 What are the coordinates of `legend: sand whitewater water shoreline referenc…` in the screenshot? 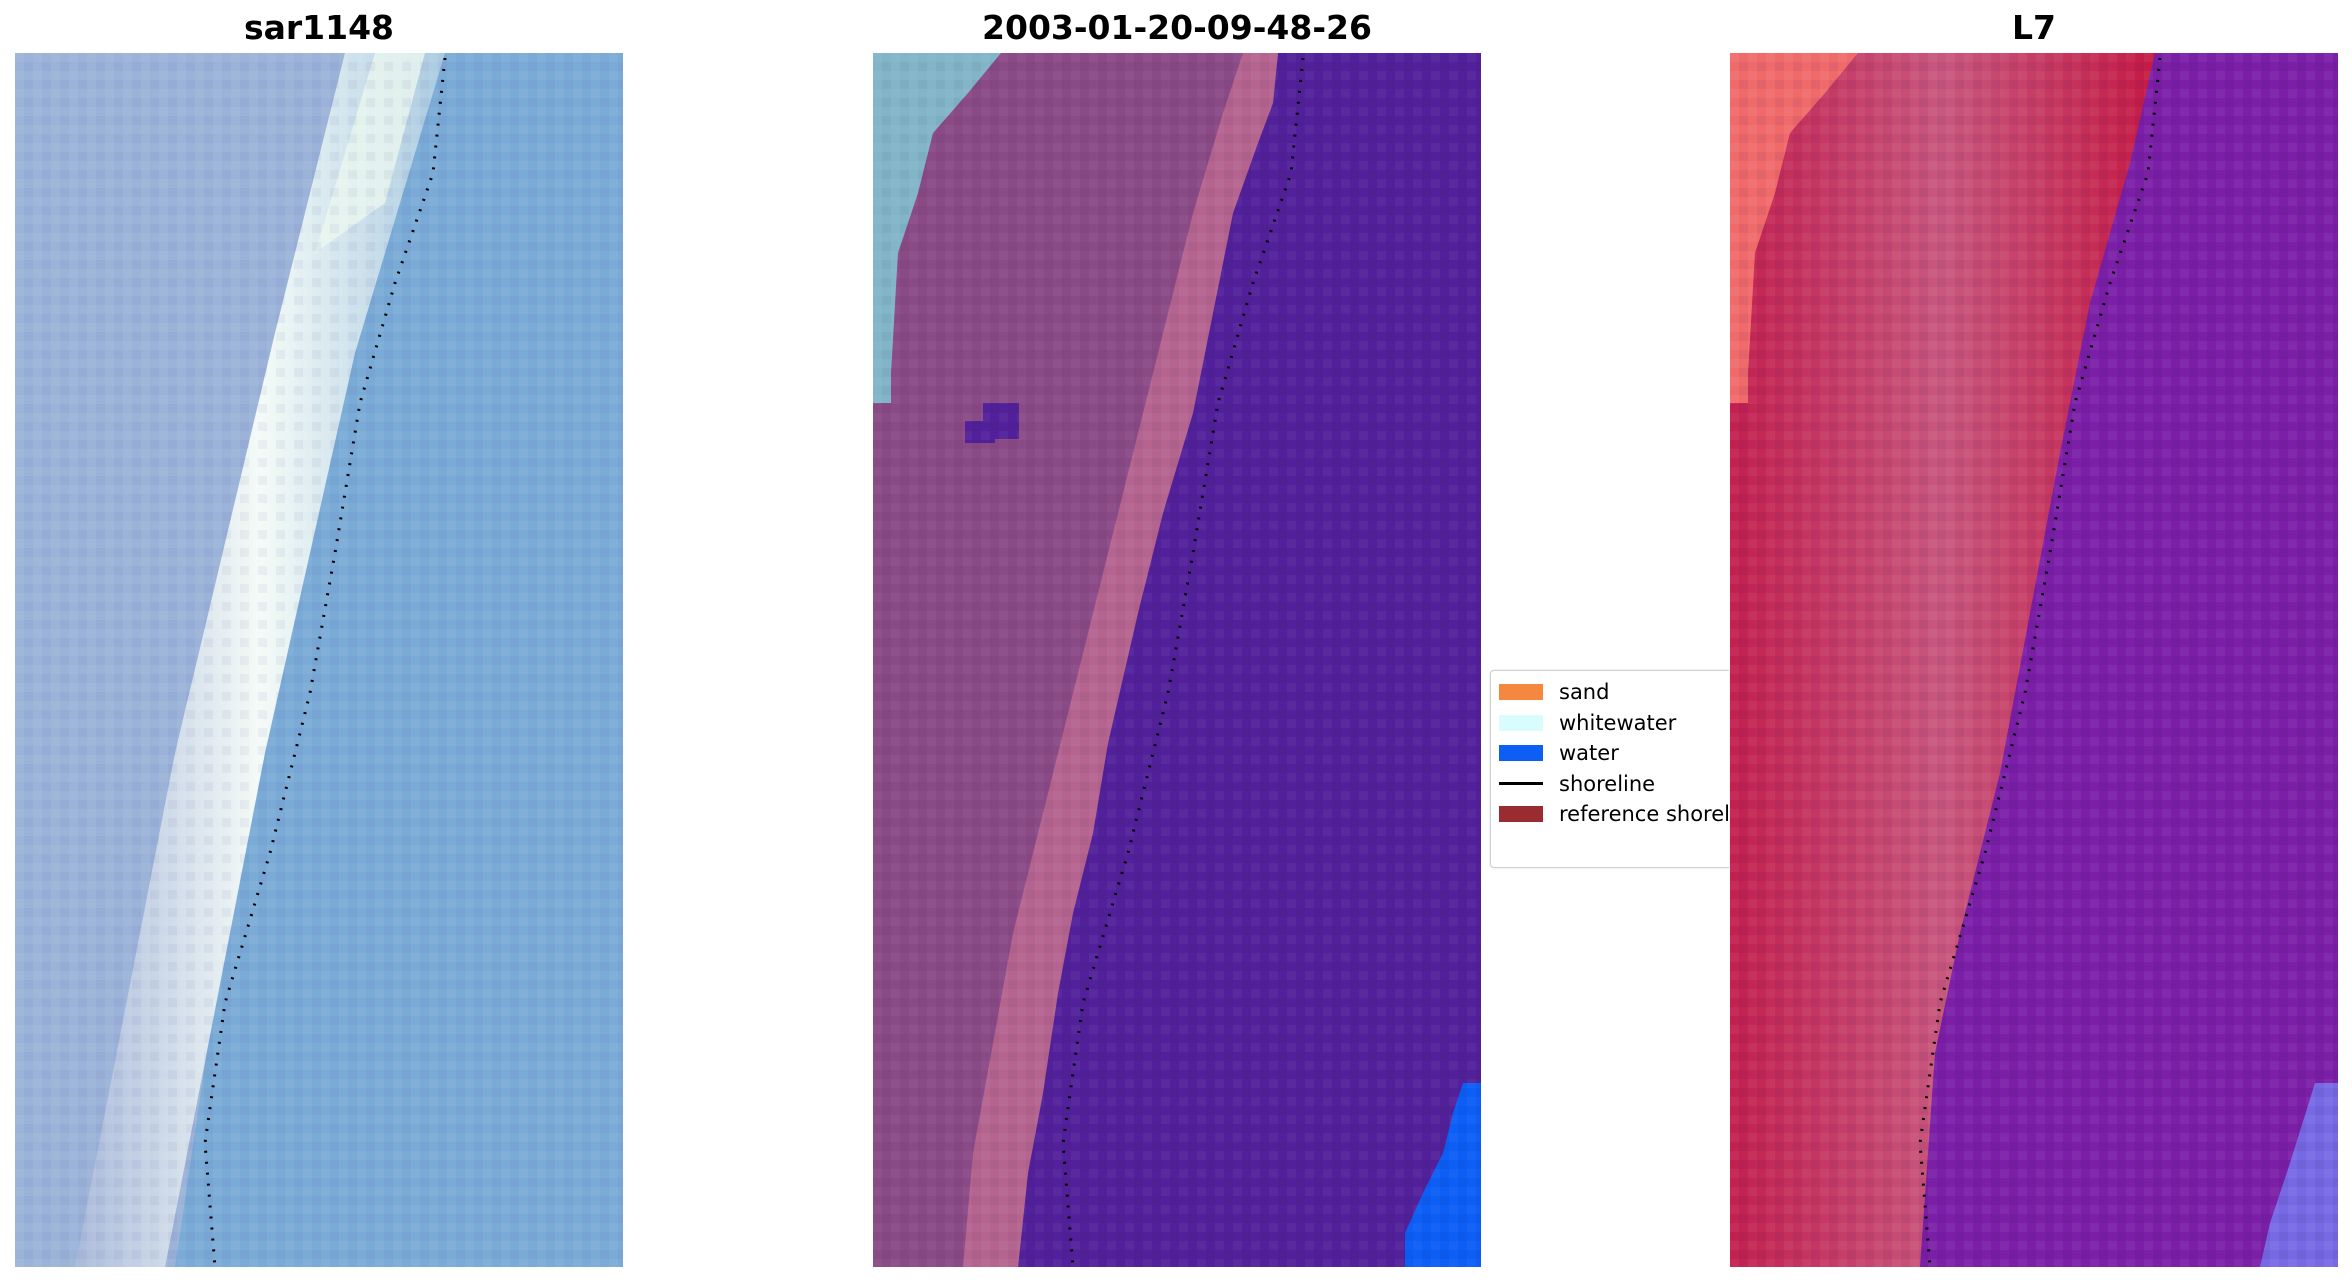 It's located at (1609, 769).